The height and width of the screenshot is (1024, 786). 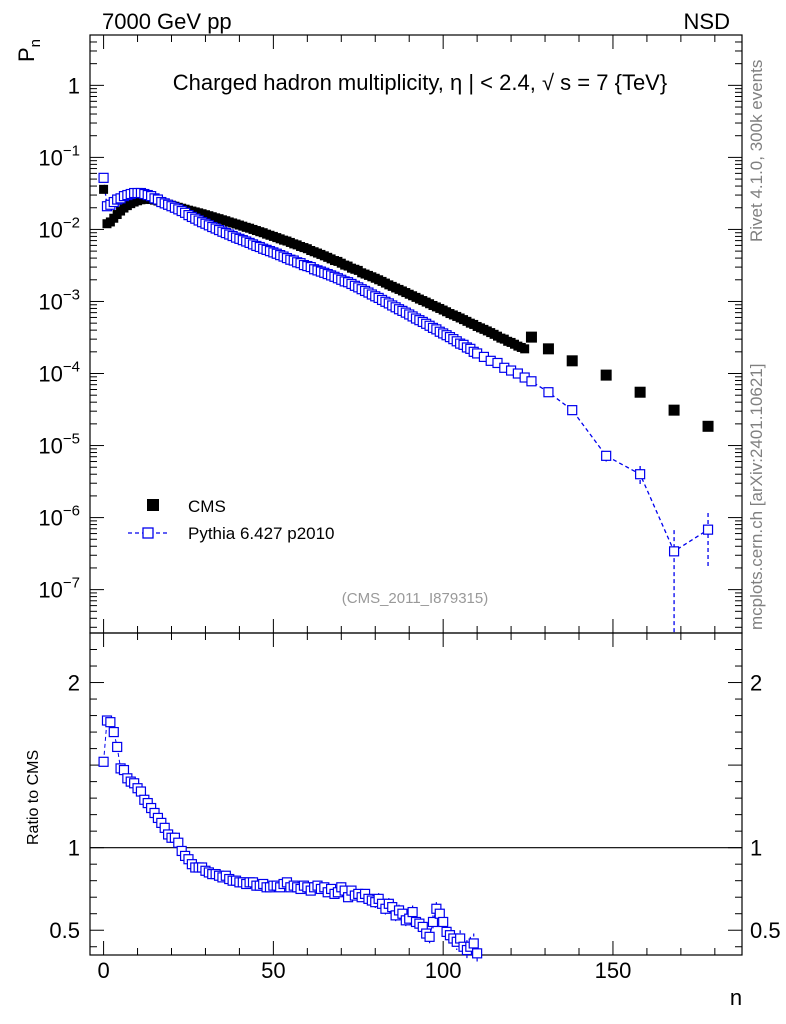 What do you see at coordinates (613, 970) in the screenshot?
I see `ratio-xtick-label: 150` at bounding box center [613, 970].